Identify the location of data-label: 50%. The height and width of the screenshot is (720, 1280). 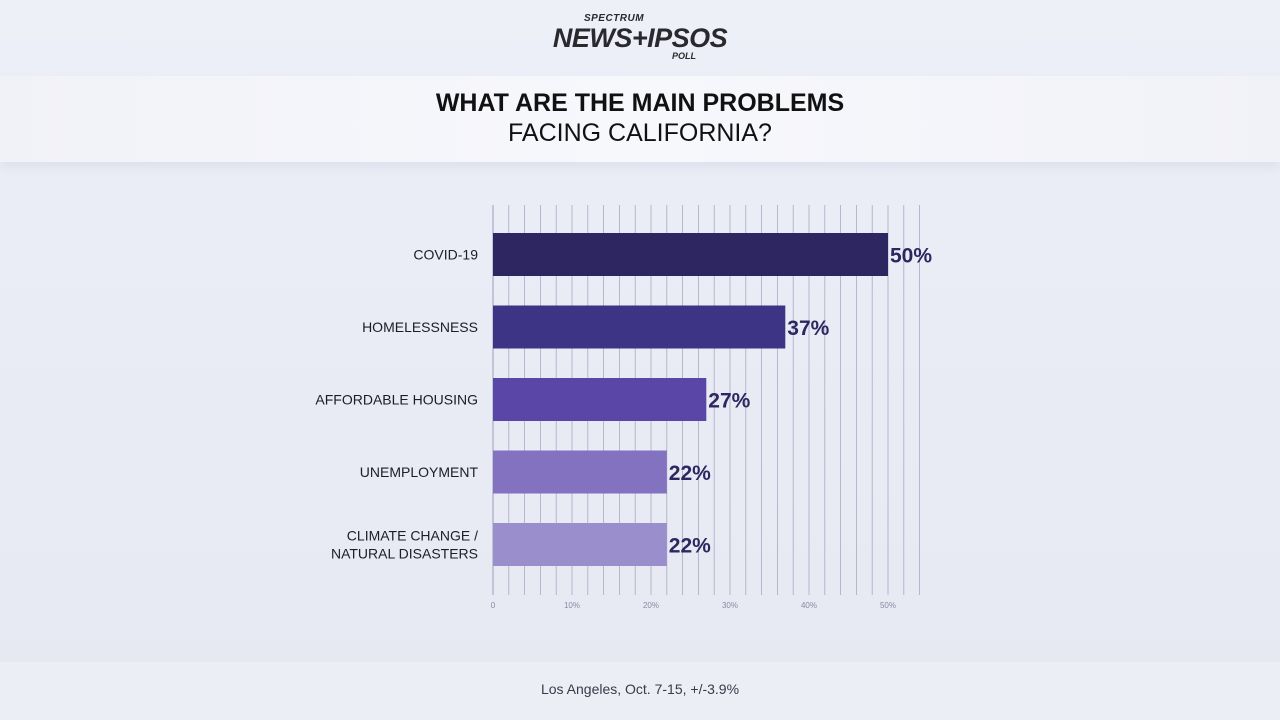
(911, 256).